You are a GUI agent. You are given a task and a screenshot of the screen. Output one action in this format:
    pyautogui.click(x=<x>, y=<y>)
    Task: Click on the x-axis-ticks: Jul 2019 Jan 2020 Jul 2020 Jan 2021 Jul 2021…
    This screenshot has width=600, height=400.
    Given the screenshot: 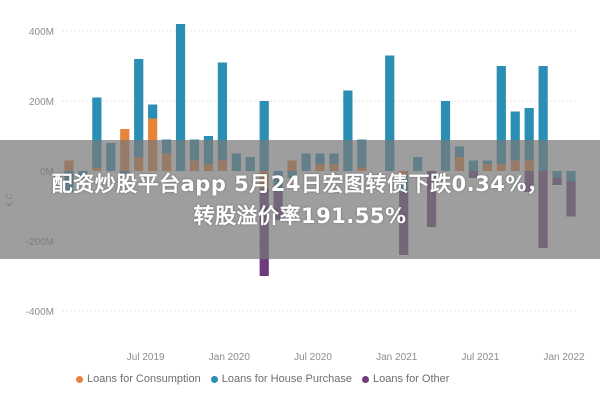 What is the action you would take?
    pyautogui.click(x=356, y=357)
    